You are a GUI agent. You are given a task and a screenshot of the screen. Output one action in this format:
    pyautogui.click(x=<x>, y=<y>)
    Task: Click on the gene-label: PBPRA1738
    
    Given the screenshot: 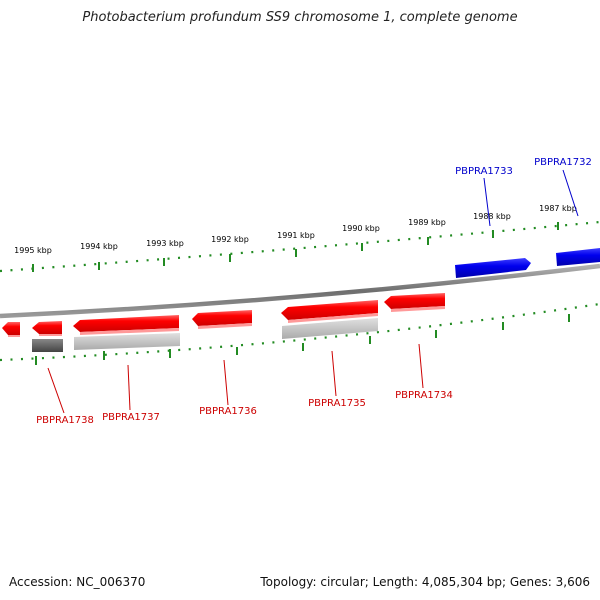 What is the action you would take?
    pyautogui.click(x=65, y=420)
    